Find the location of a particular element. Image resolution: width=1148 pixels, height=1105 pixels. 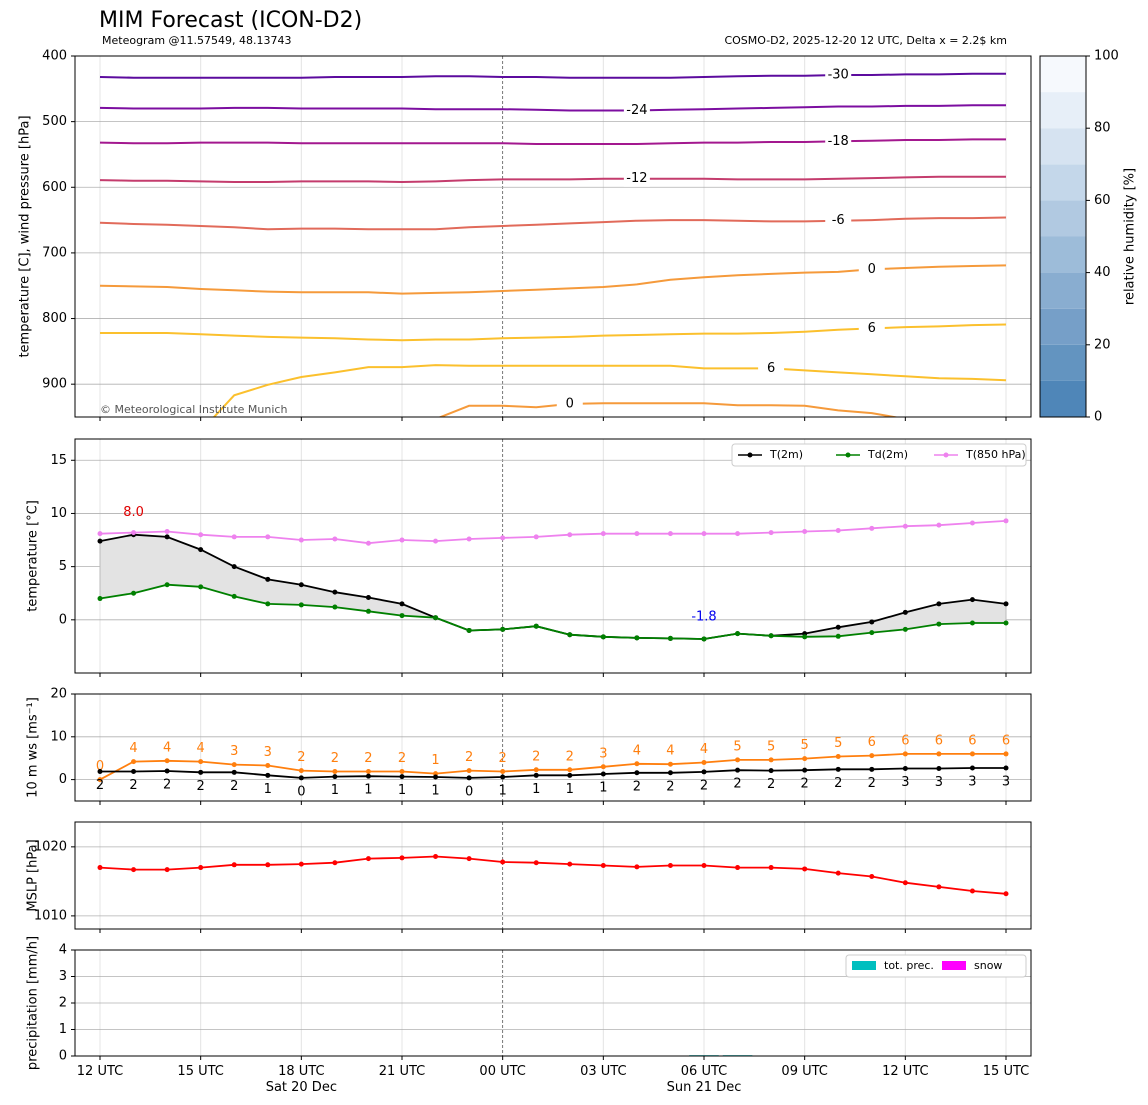

y-axis-label: precipitation [mm/h] is located at coordinates (33, 1003).